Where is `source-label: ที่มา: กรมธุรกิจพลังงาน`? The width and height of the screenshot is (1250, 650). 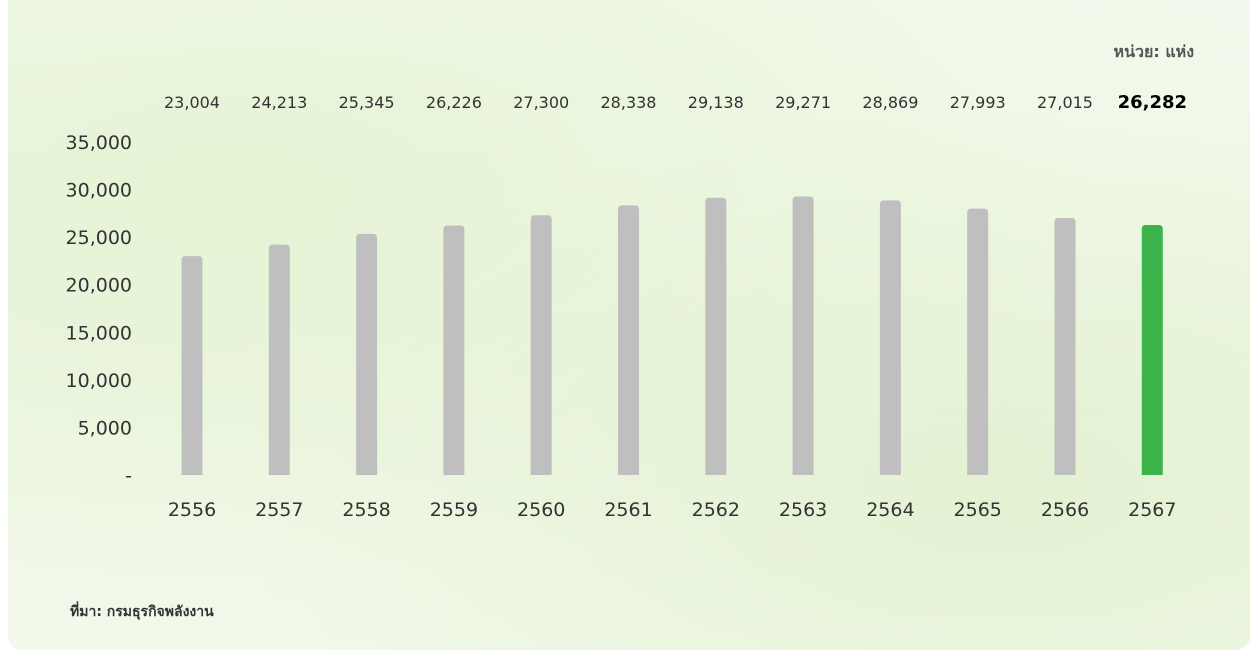 source-label: ที่มา: กรมธุรกิจพลังงาน is located at coordinates (142, 612).